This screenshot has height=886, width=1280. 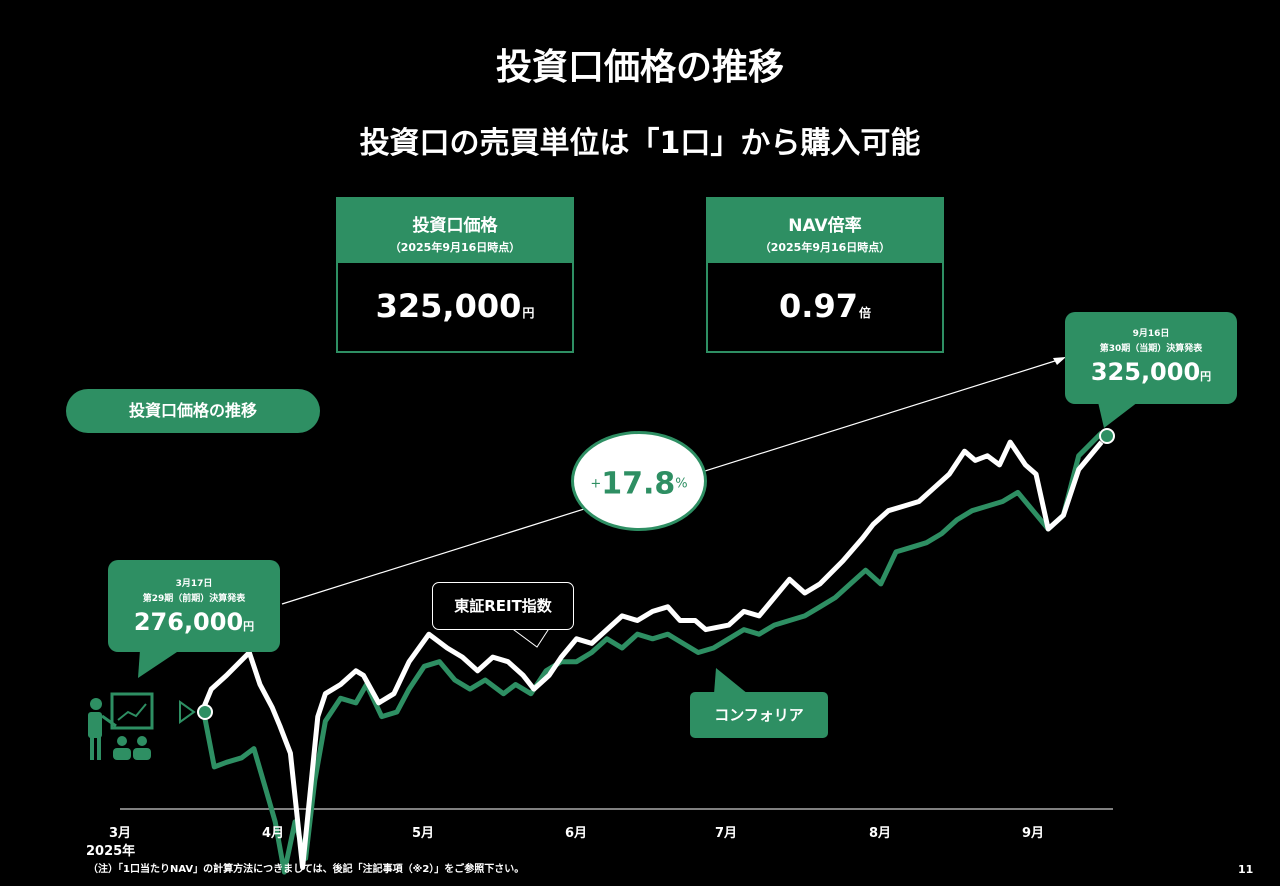 What do you see at coordinates (825, 247) in the screenshot?
I see `nav-box-date: （2025年9月16日時点）` at bounding box center [825, 247].